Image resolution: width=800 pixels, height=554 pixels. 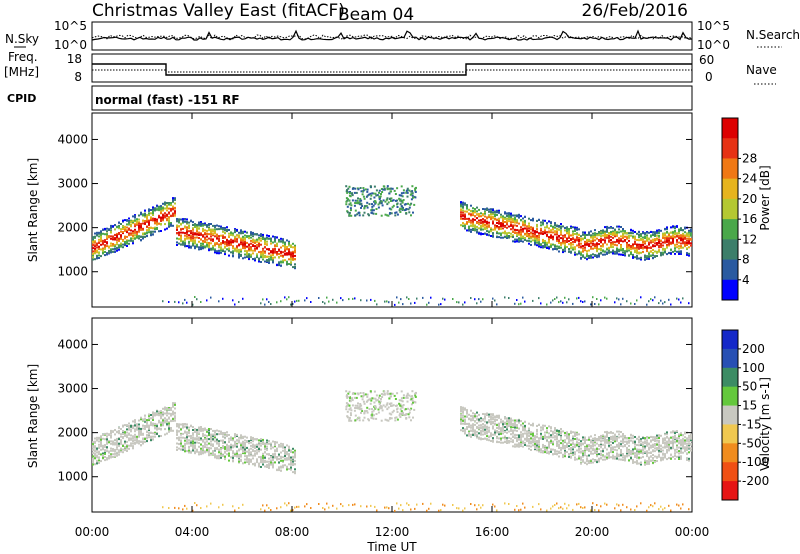 I want to click on cpid-label: CPID, so click(x=21, y=98).